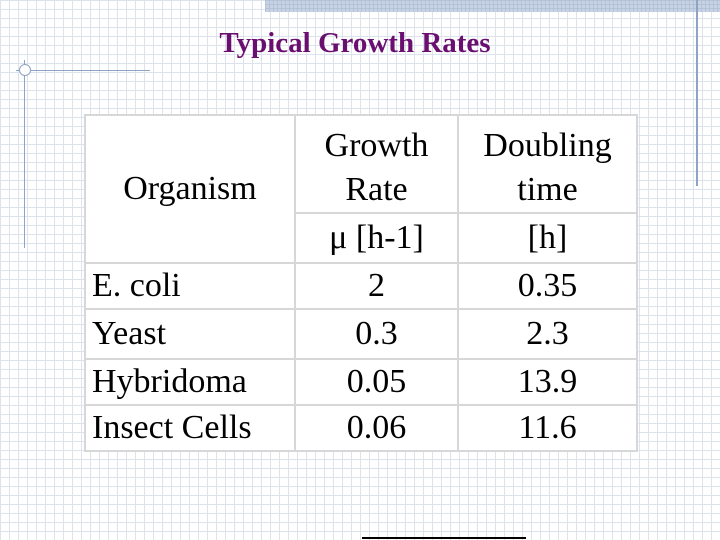 The width and height of the screenshot is (720, 540). What do you see at coordinates (376, 428) in the screenshot?
I see `cell-growth-rate: 0.06` at bounding box center [376, 428].